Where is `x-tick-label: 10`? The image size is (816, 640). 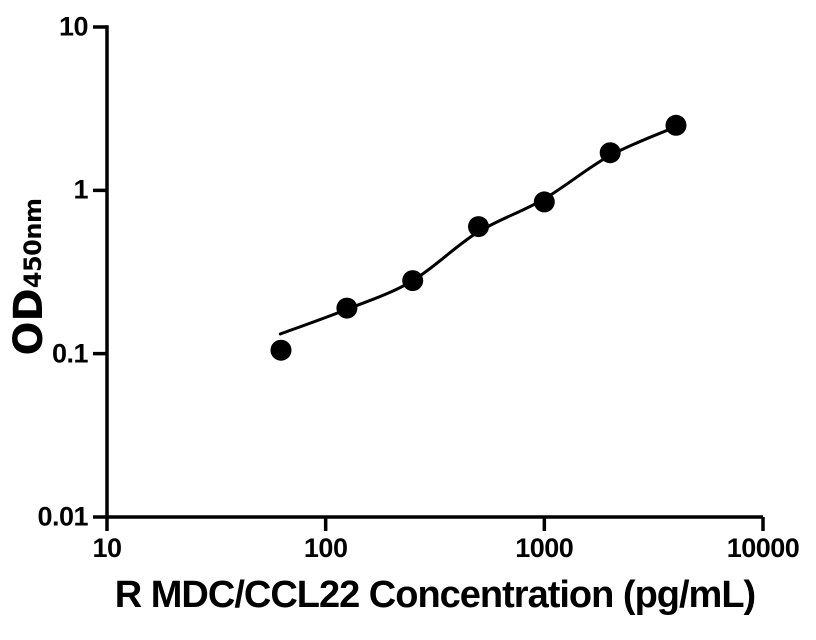
x-tick-label: 10 is located at coordinates (107, 548).